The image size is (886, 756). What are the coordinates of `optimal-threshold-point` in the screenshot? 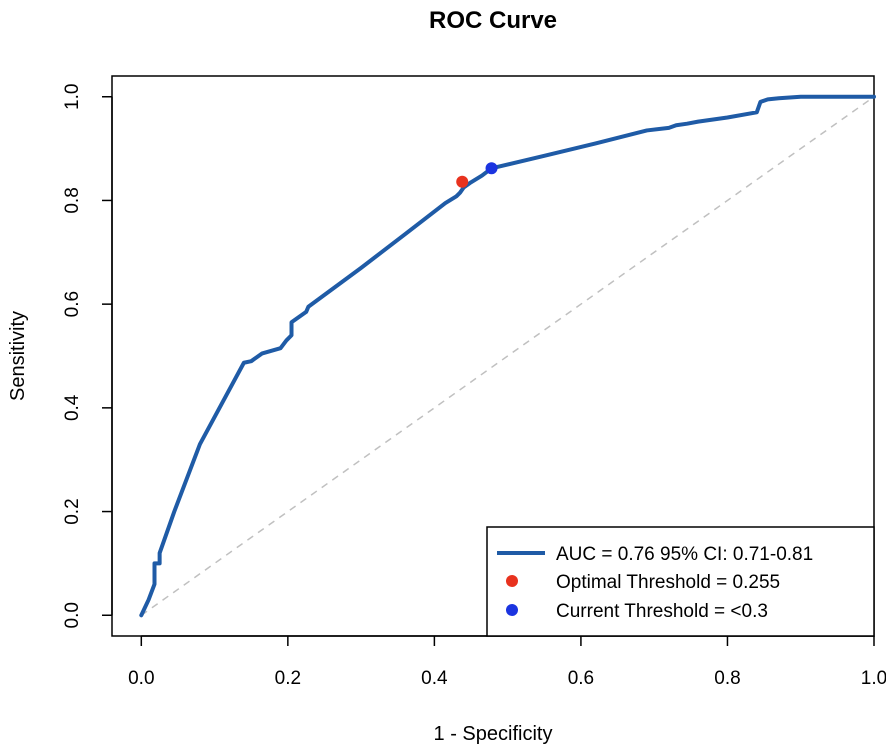 It's located at (462, 181).